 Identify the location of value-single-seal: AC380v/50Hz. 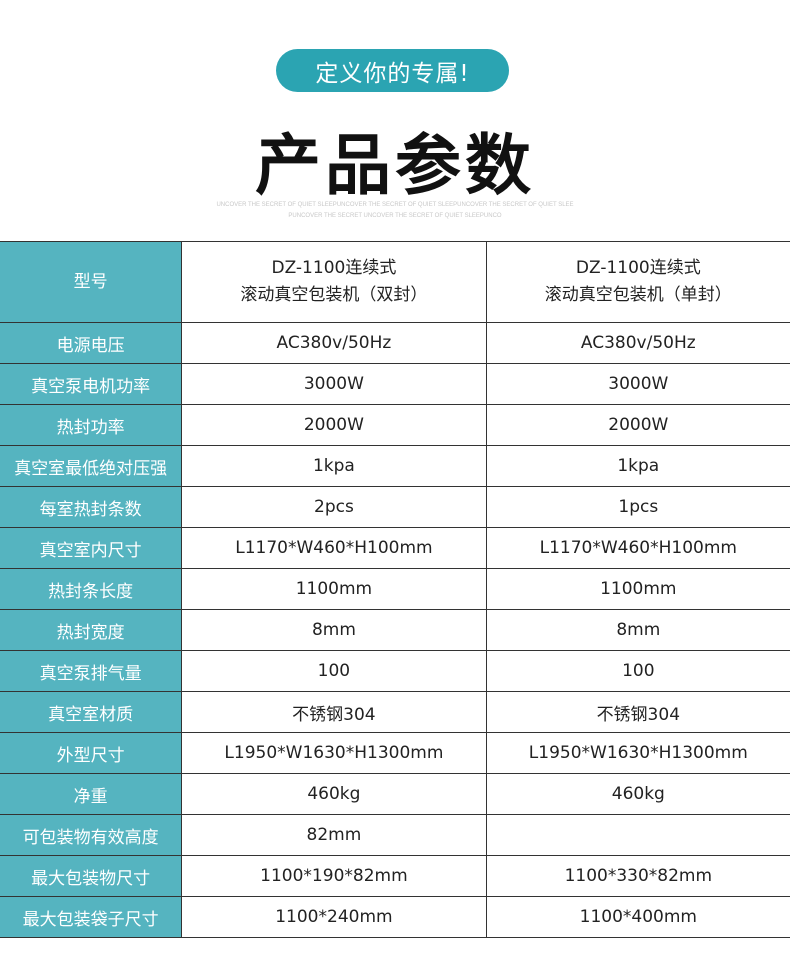
(637, 343).